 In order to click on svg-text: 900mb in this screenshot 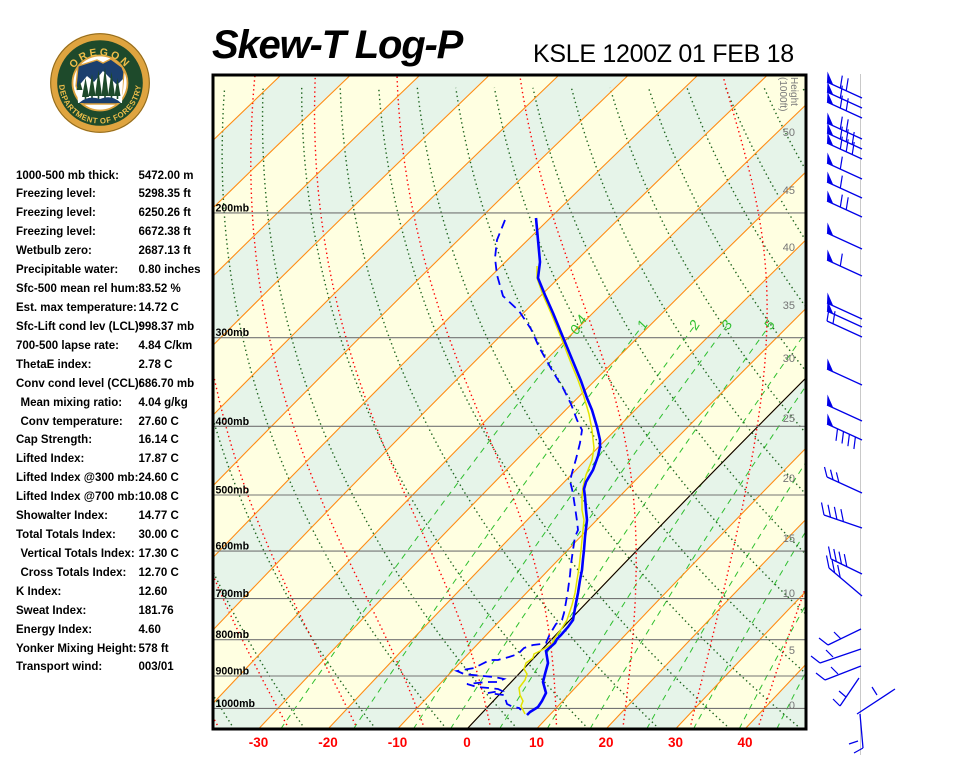, I will do `click(233, 672)`.